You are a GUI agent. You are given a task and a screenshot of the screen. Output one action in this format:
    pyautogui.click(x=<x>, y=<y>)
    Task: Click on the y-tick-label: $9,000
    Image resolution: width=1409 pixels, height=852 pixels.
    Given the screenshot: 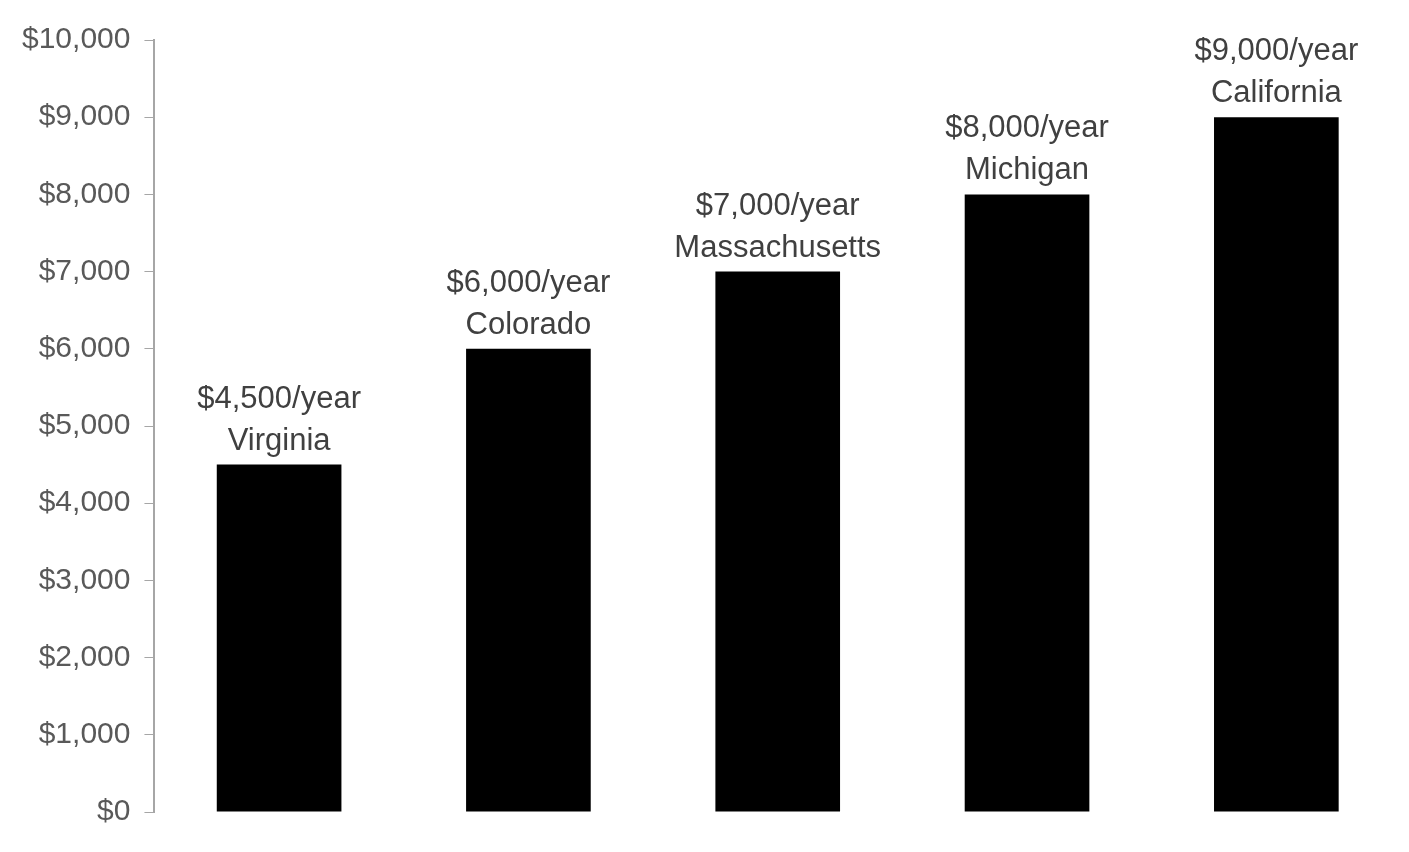 What is the action you would take?
    pyautogui.click(x=84, y=115)
    